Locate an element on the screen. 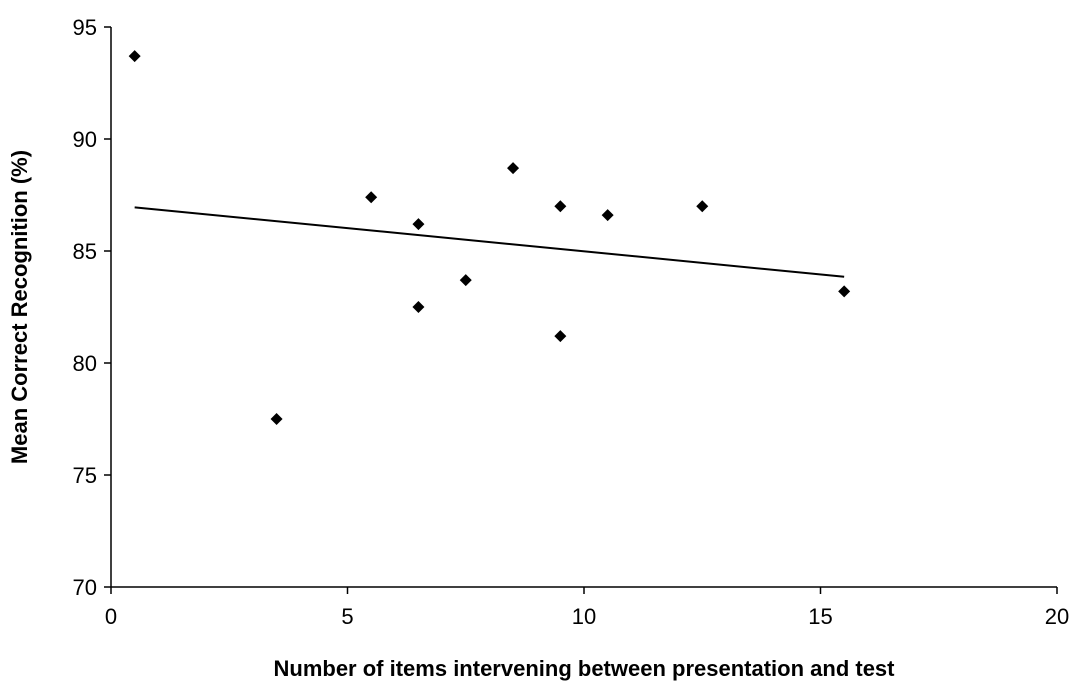  y-axis-title: Mean Correct Recognition (%) is located at coordinates (19, 307).